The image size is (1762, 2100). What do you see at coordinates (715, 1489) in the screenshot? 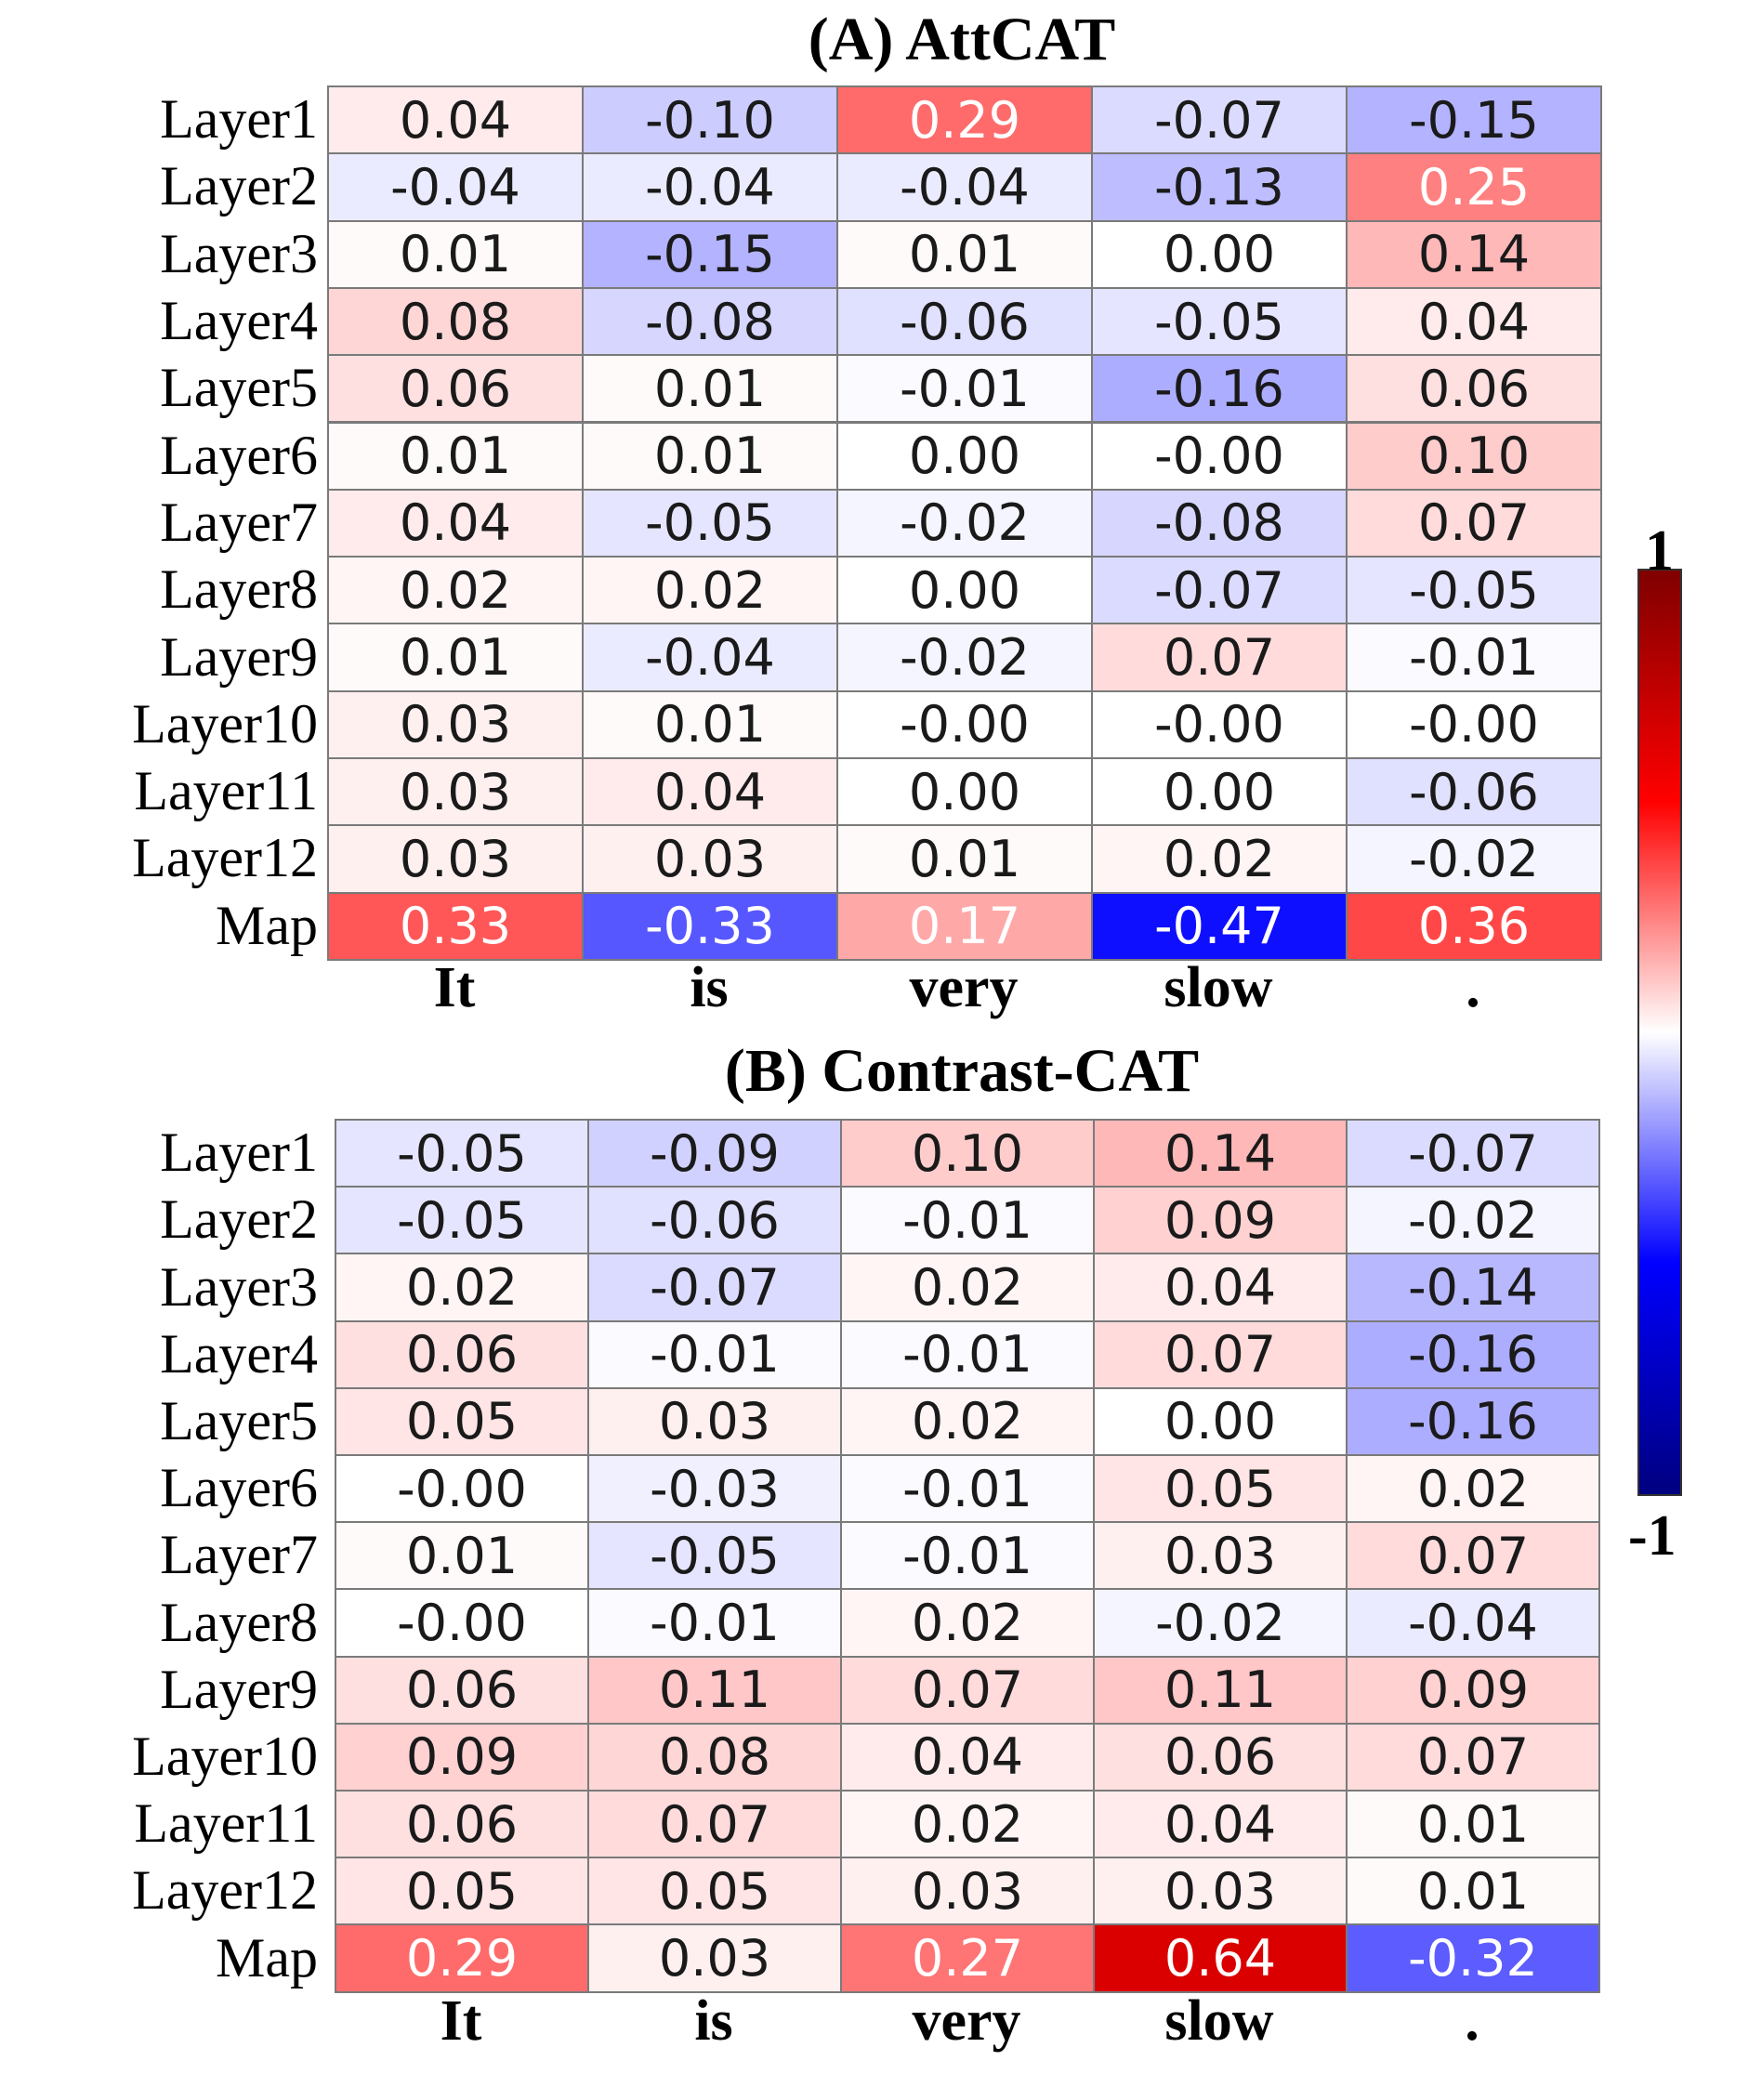
I see `contrastcat-cell: -0.03` at bounding box center [715, 1489].